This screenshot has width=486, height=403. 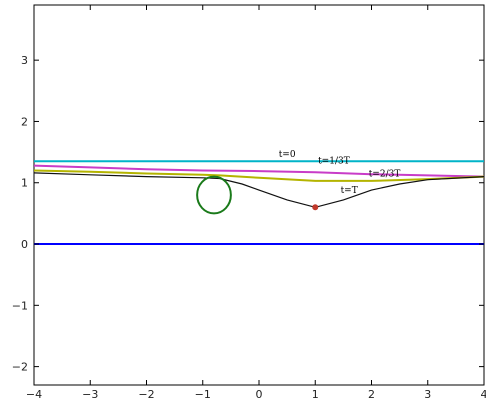 What do you see at coordinates (371, 394) in the screenshot?
I see `x-tick-label: 2` at bounding box center [371, 394].